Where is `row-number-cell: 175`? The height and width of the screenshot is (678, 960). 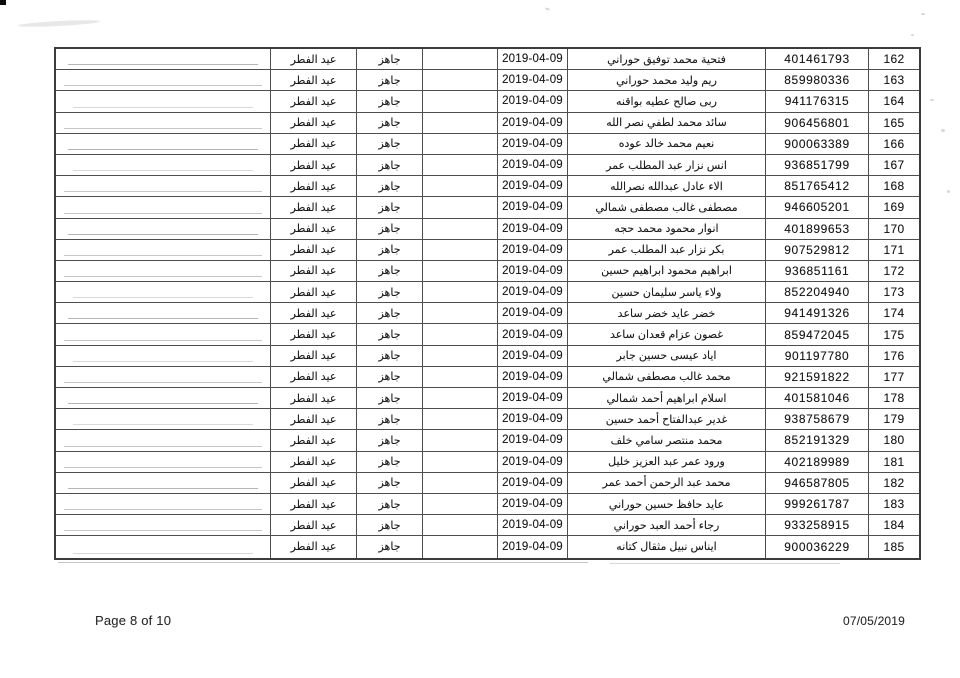 row-number-cell: 175 is located at coordinates (894, 334).